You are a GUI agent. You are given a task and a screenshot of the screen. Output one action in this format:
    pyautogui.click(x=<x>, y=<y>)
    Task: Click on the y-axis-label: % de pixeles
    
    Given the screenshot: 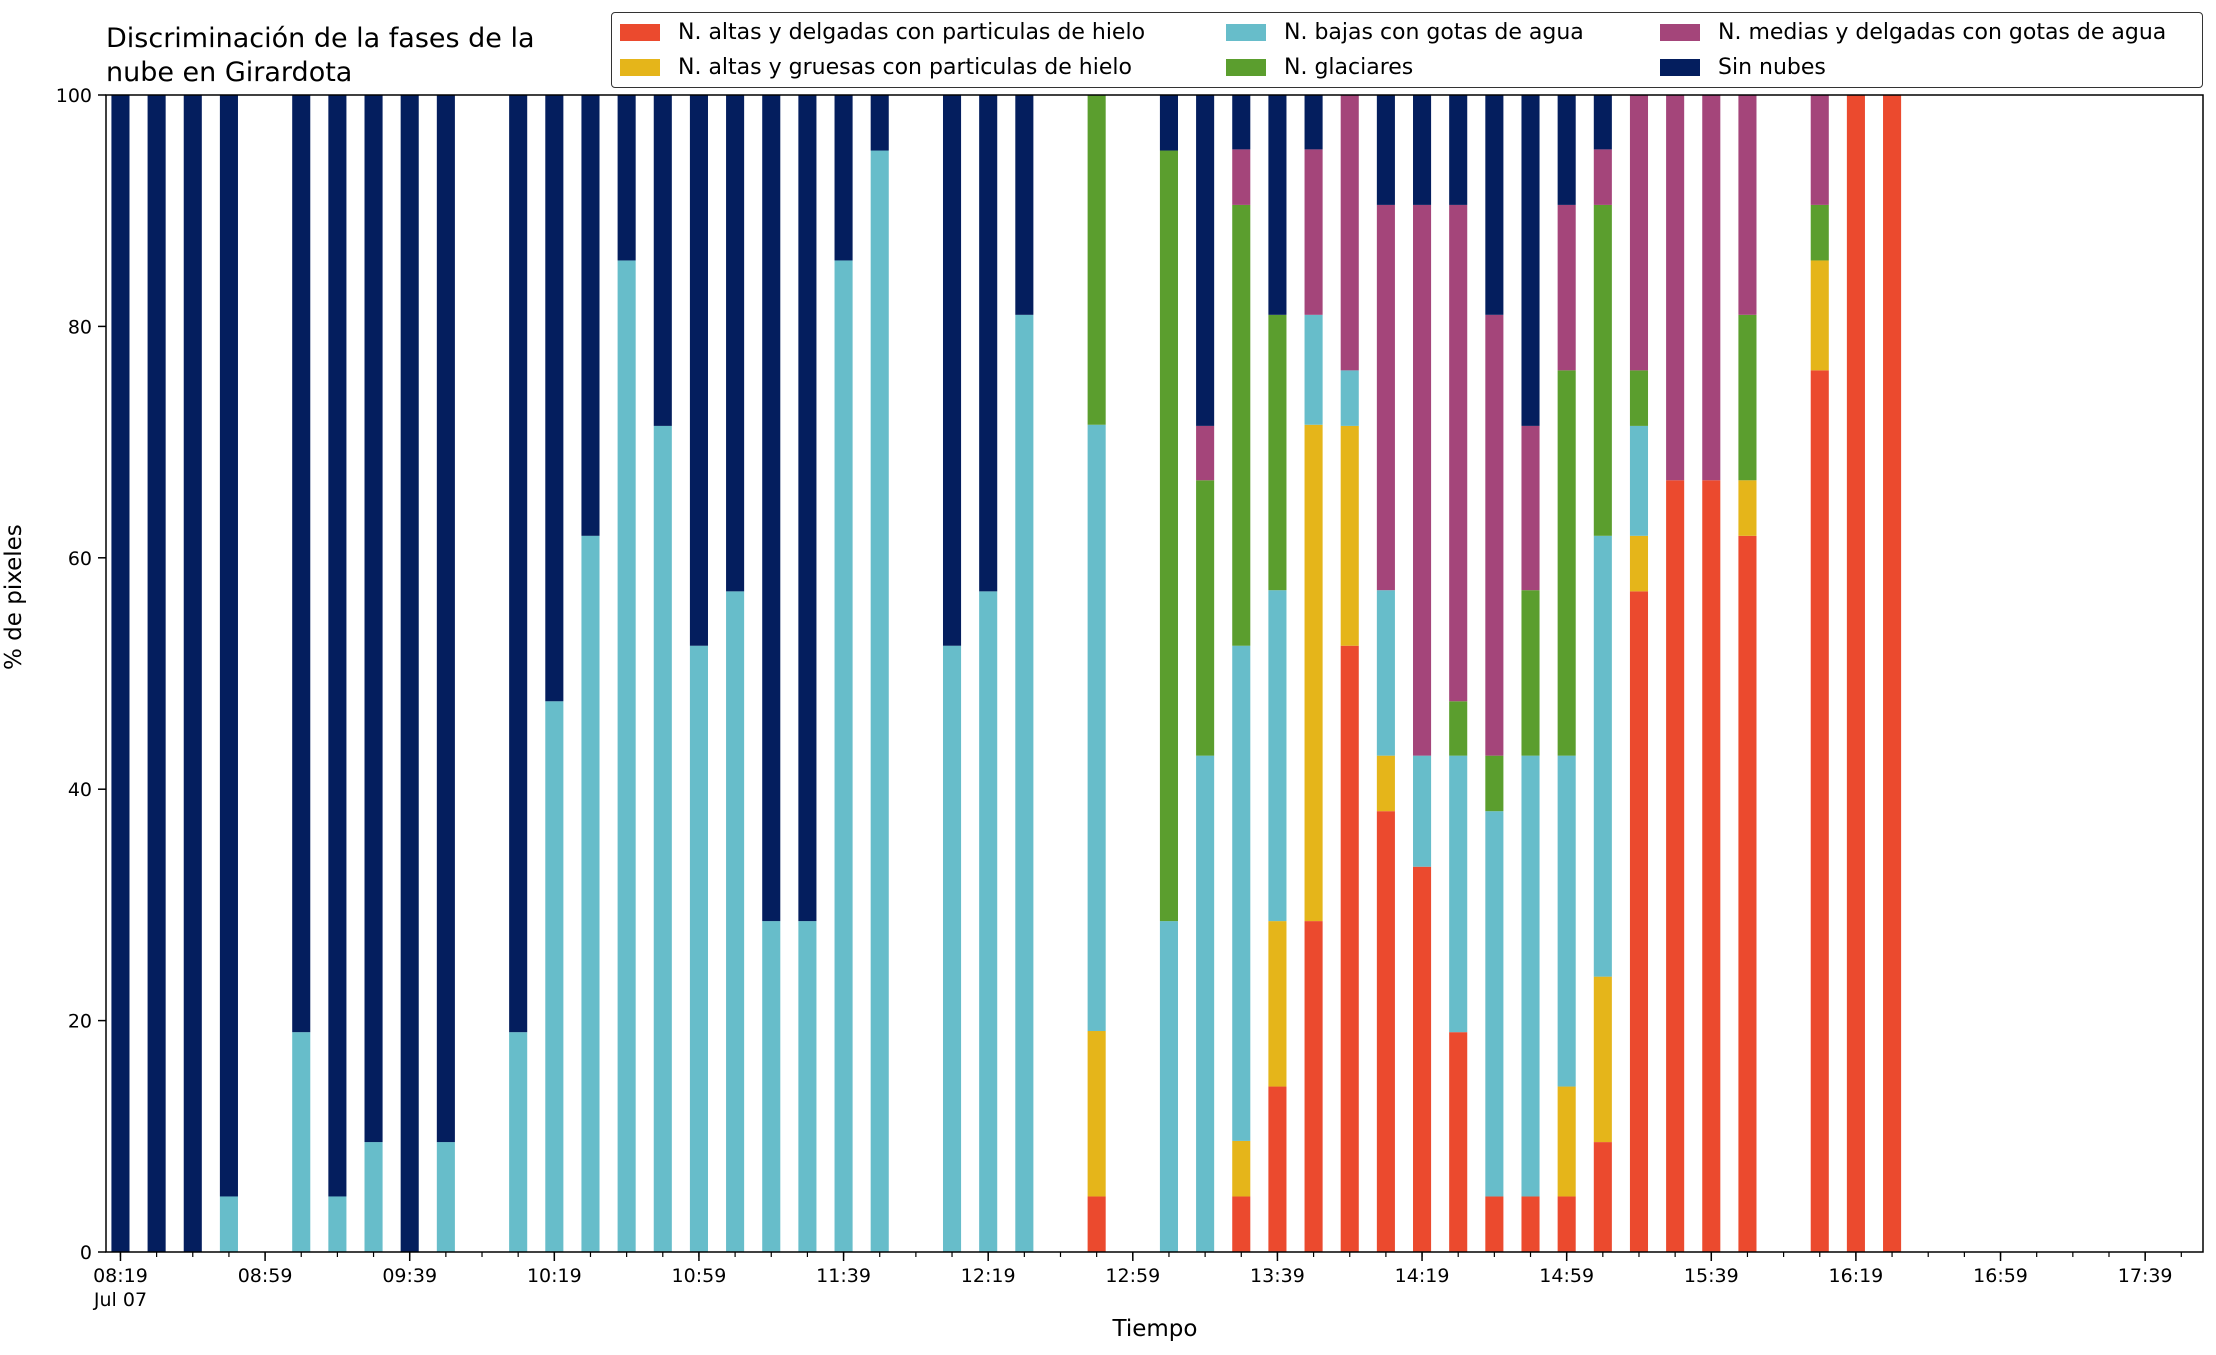 What is the action you would take?
    pyautogui.click(x=14, y=597)
    